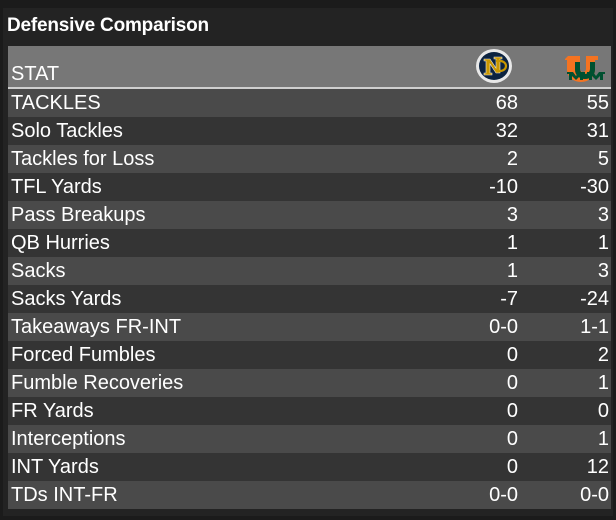 The height and width of the screenshot is (520, 616). I want to click on stat-label: Takeaways FR-INT, so click(96, 327).